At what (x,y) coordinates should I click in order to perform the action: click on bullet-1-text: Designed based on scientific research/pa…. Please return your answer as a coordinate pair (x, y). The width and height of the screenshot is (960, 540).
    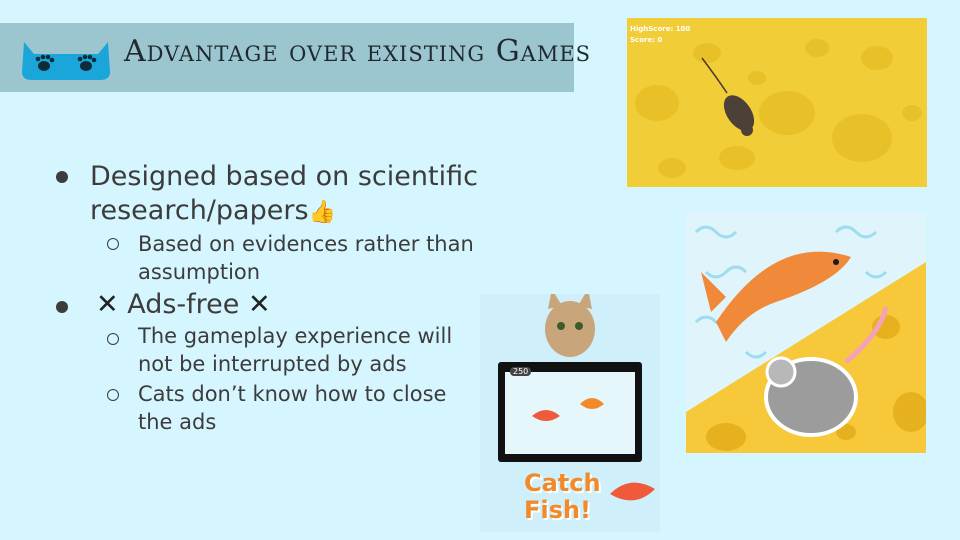
    Looking at the image, I should click on (284, 193).